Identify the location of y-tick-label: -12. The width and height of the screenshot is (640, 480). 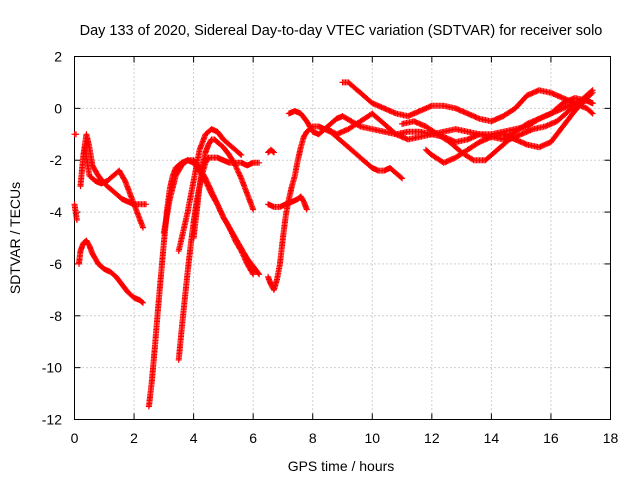
(52, 420).